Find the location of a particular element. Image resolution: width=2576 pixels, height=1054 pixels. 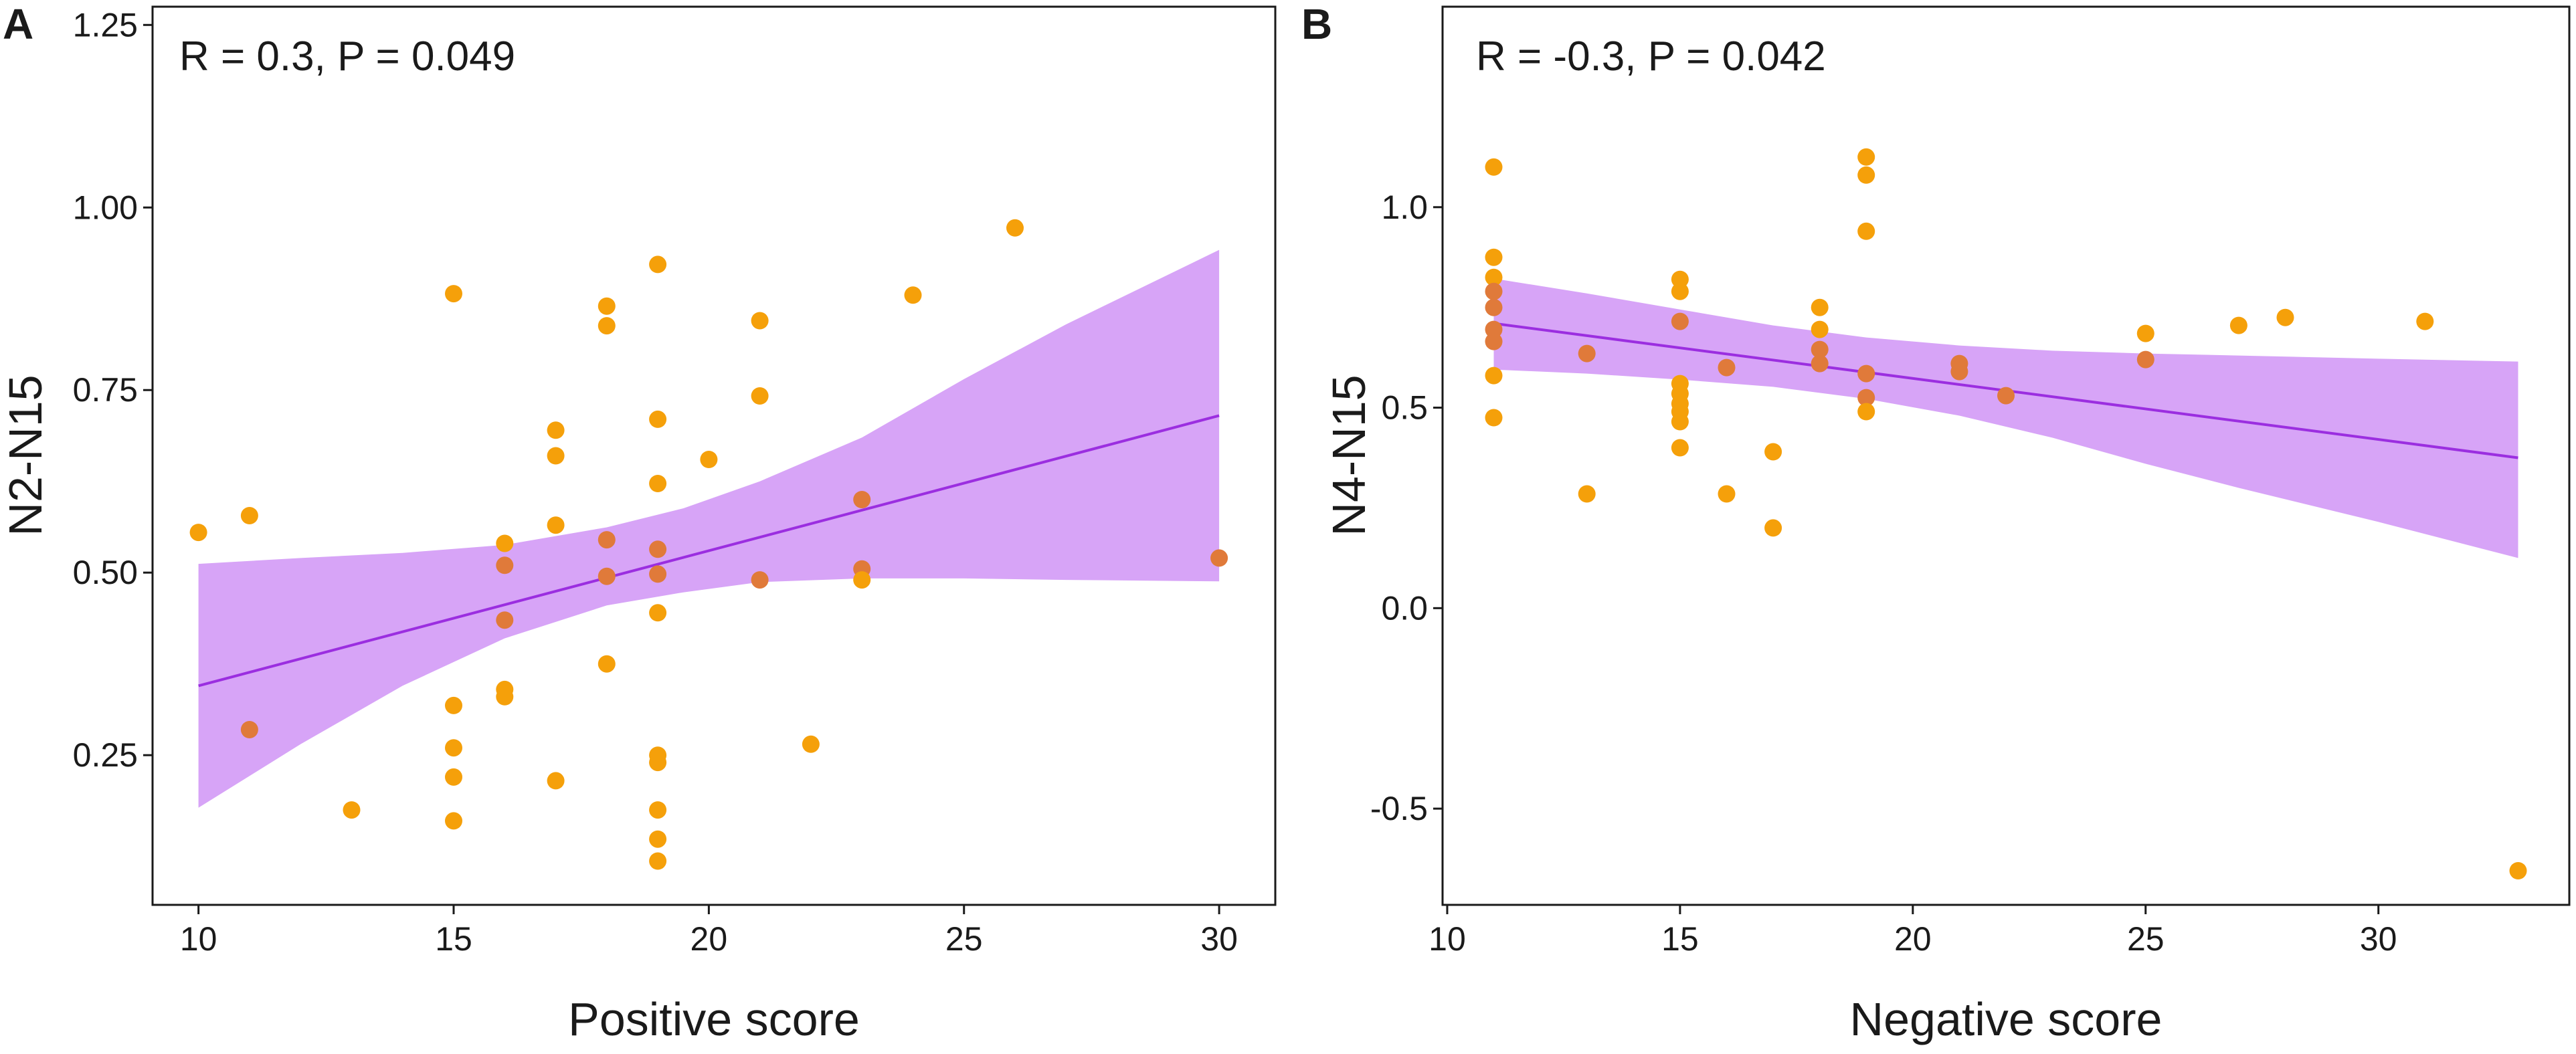

panel-a-y-tick-label: 1.25 is located at coordinates (105, 24).